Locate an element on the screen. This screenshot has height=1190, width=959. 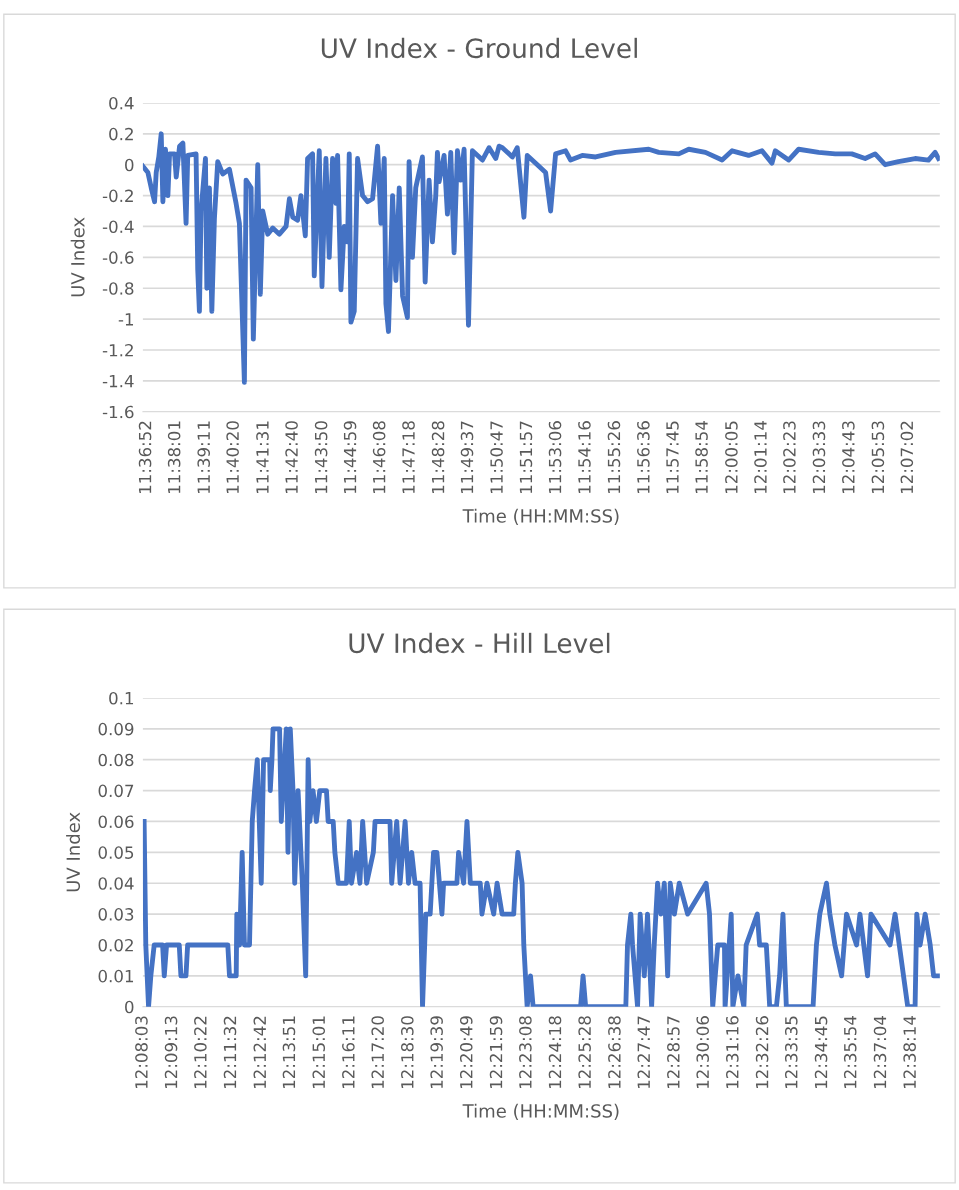
chart-title: UV Index - Hill Level is located at coordinates (479, 643).